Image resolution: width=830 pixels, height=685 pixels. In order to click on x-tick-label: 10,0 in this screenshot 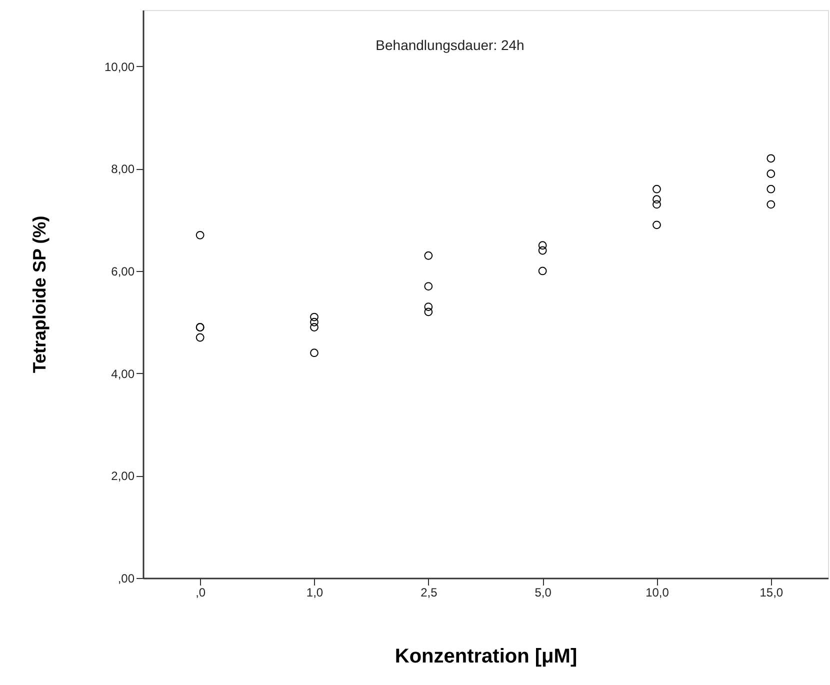, I will do `click(658, 593)`.